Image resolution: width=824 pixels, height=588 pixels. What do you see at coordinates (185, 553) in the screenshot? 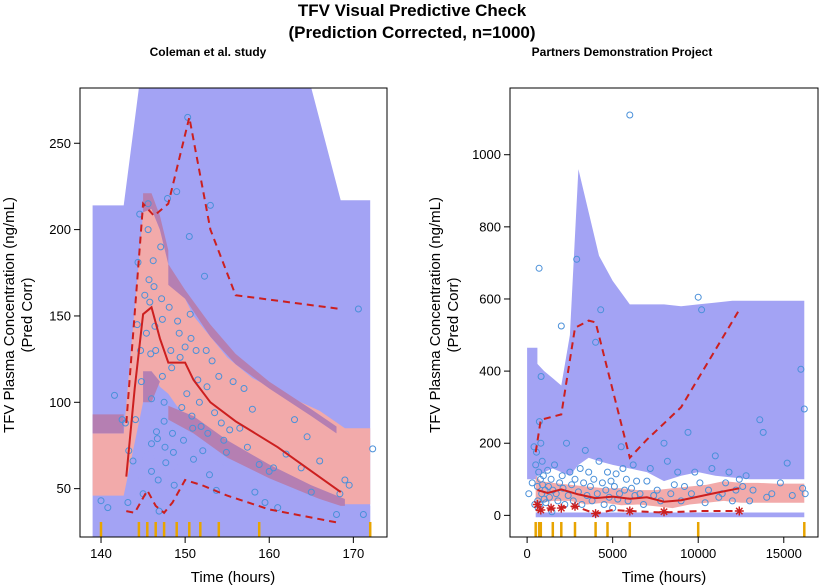
I see `x-tick-label: 150` at bounding box center [185, 553].